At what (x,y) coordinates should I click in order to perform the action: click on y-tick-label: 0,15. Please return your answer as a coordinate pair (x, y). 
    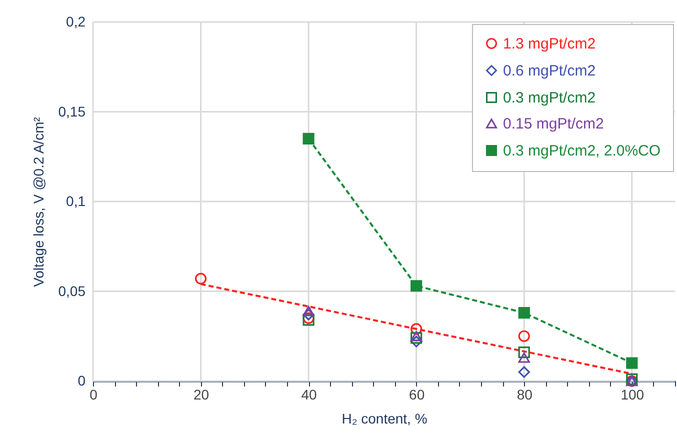
    Looking at the image, I should click on (72, 111).